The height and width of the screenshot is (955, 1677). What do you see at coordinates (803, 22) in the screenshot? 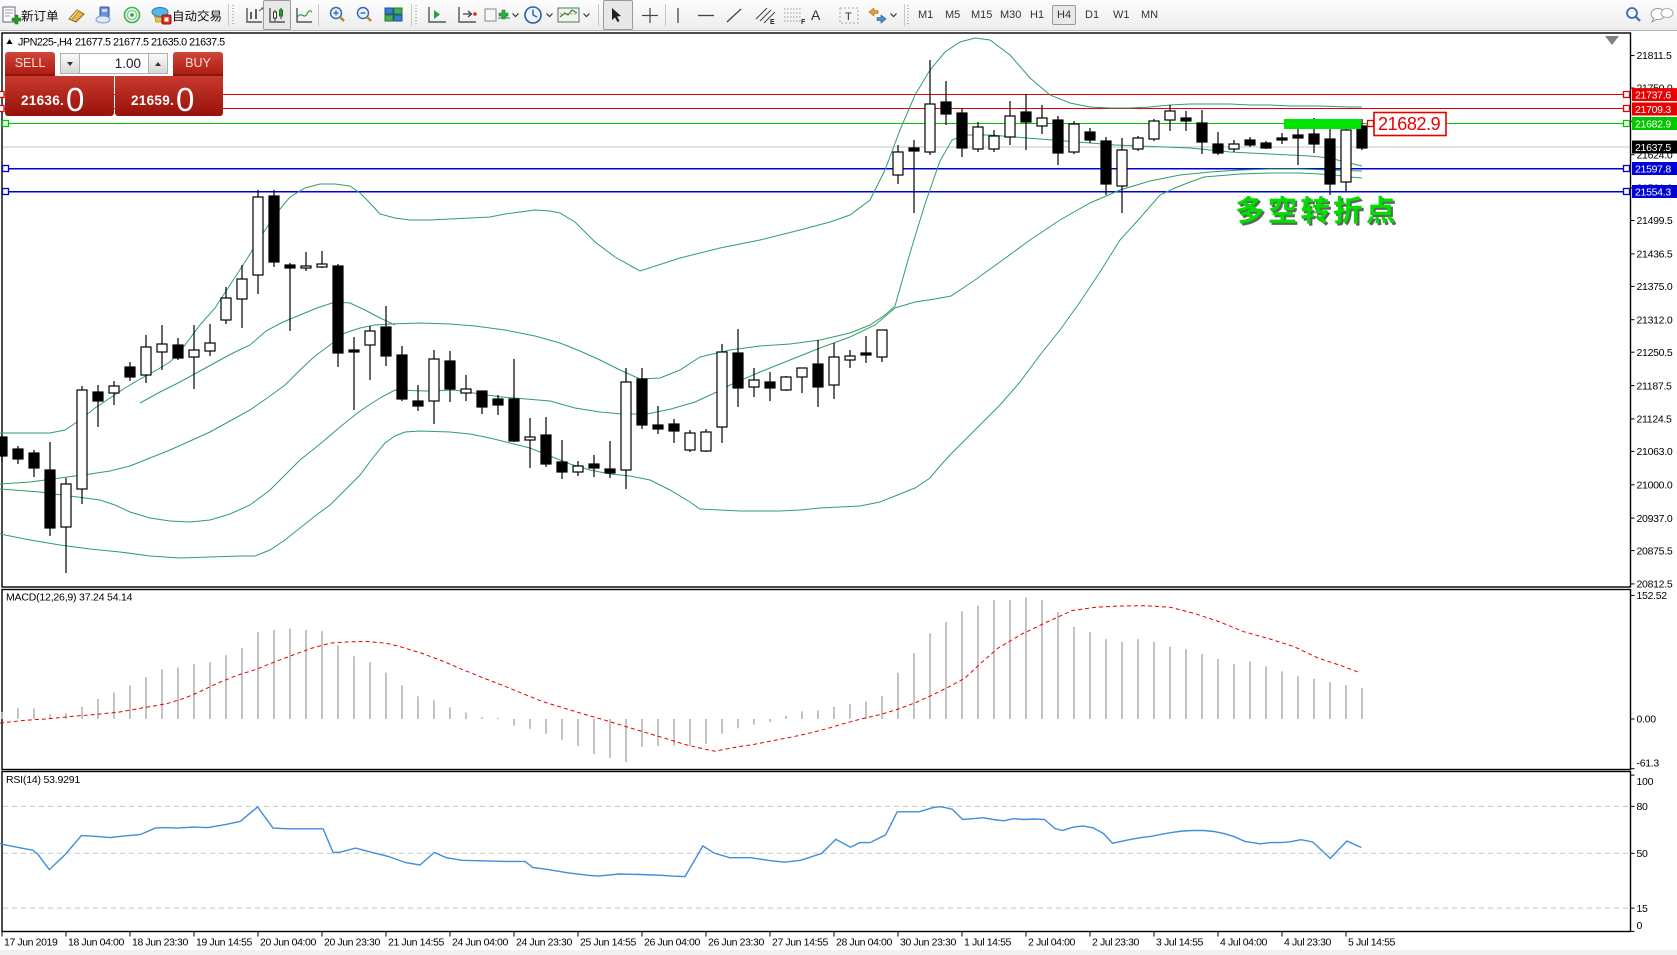
I see `svg-text: F` at bounding box center [803, 22].